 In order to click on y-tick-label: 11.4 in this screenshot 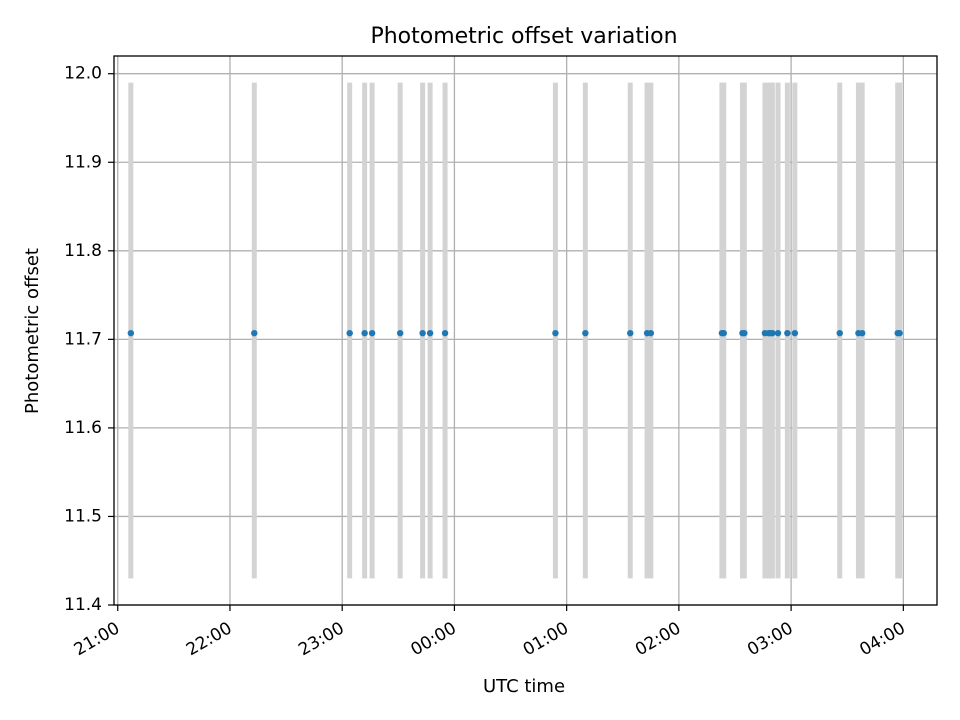, I will do `click(83, 605)`.